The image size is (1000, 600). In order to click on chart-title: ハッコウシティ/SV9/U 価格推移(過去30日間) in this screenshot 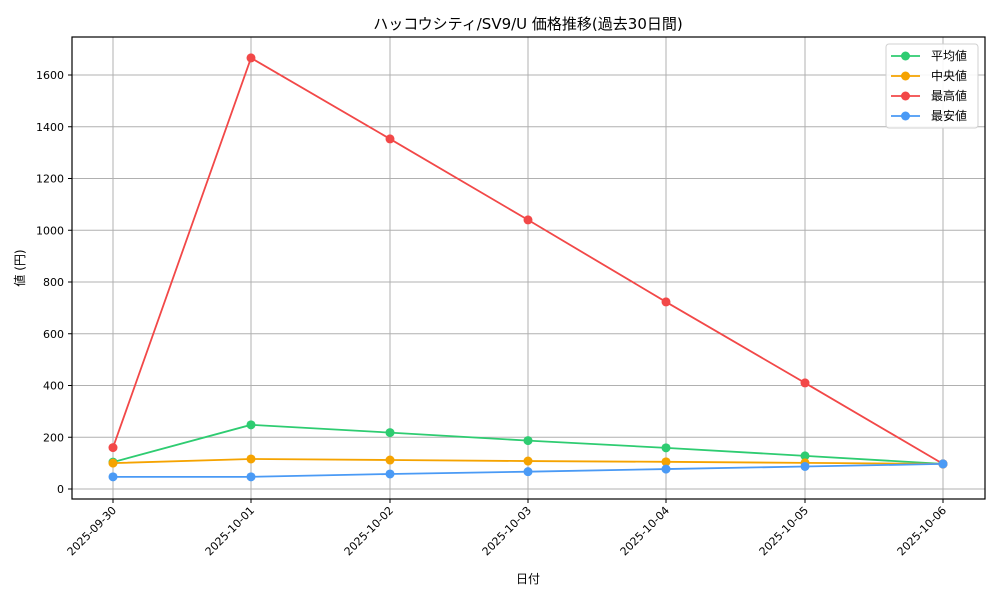, I will do `click(527, 24)`.